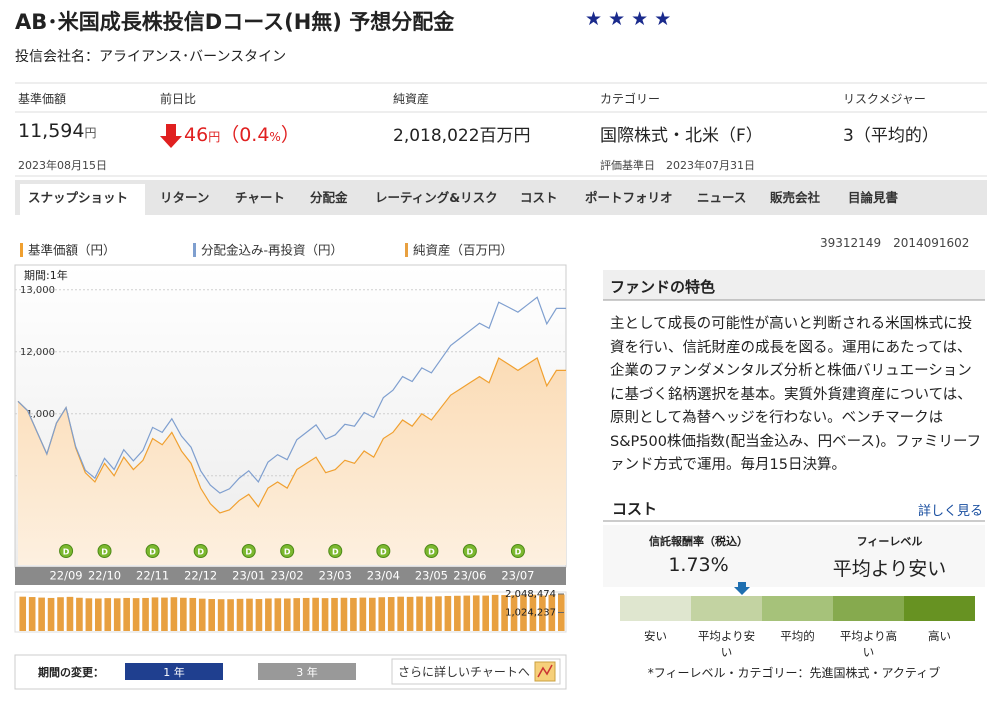 This screenshot has height=702, width=1003. What do you see at coordinates (248, 576) in the screenshot?
I see `x-tick-label: 23/01` at bounding box center [248, 576].